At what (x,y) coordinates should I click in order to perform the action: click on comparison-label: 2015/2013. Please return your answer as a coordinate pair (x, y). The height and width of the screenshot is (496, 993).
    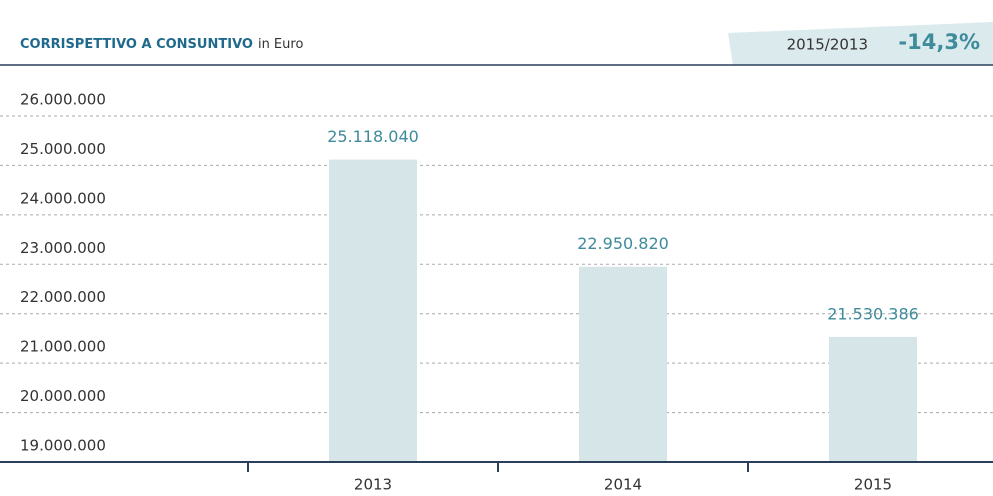
    Looking at the image, I should click on (827, 45).